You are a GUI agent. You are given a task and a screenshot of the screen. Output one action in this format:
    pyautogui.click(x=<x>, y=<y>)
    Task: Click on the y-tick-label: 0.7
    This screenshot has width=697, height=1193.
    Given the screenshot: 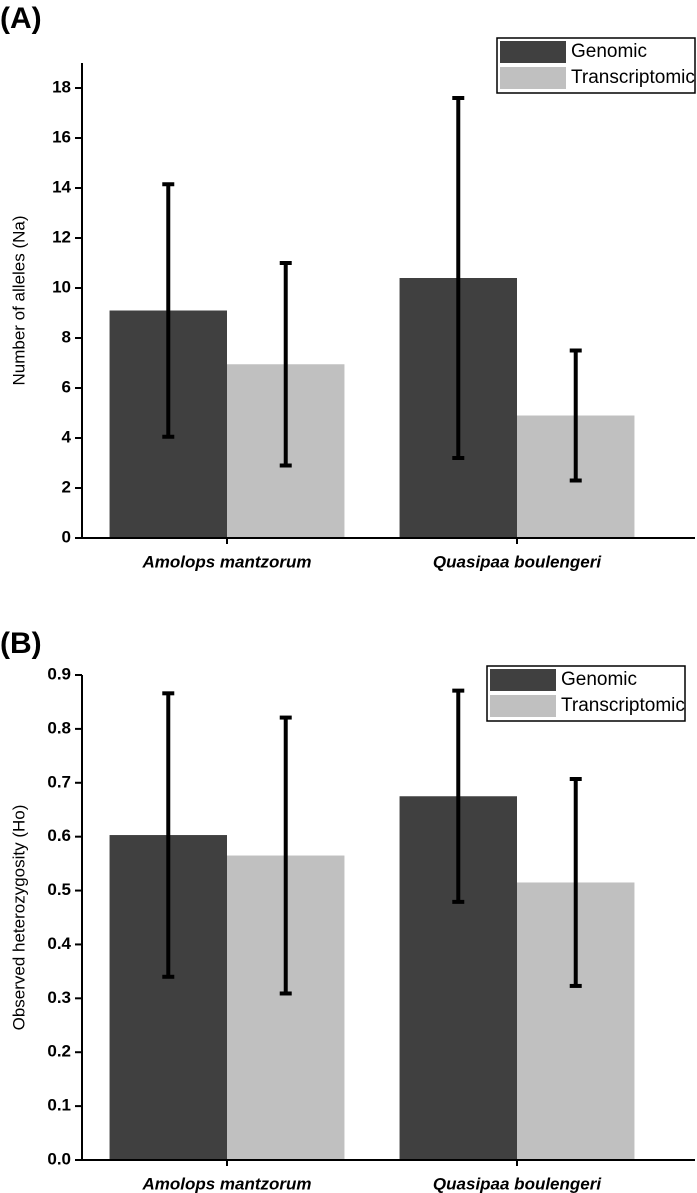 What is the action you would take?
    pyautogui.click(x=59, y=781)
    